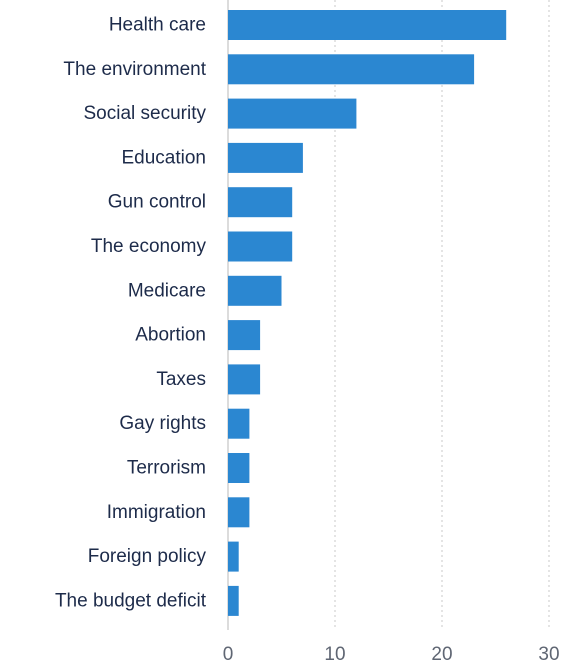 This screenshot has width=565, height=664. What do you see at coordinates (244, 379) in the screenshot?
I see `bar-taxes` at bounding box center [244, 379].